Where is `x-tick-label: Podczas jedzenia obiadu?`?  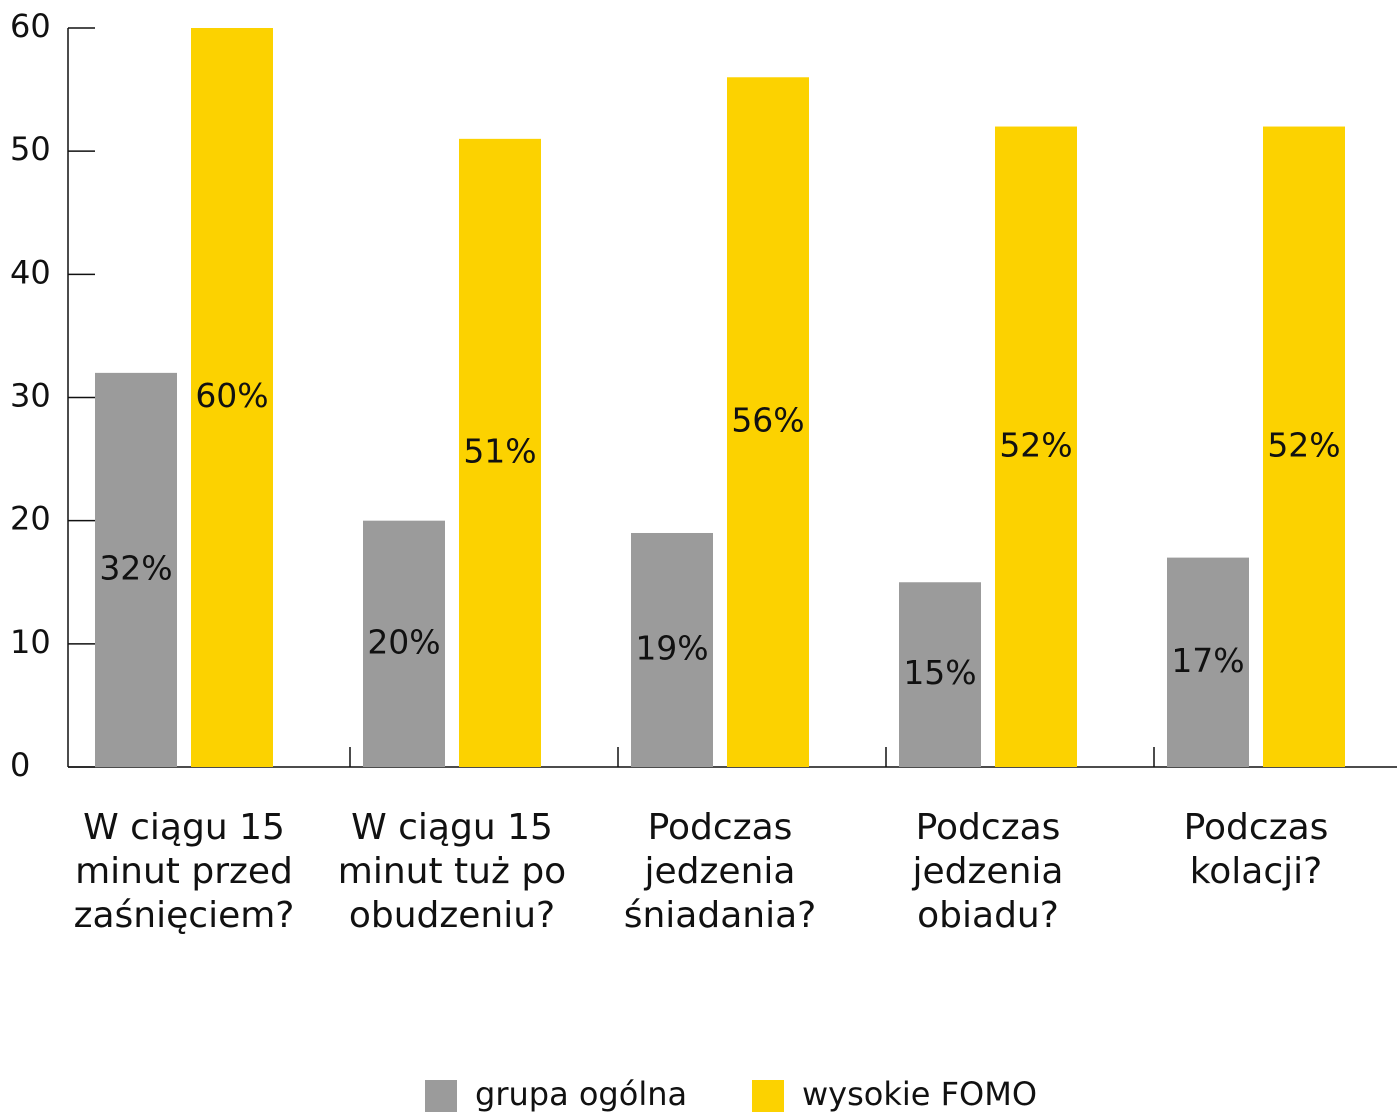
x-tick-label: Podczas jedzenia obiadu? is located at coordinates (988, 871).